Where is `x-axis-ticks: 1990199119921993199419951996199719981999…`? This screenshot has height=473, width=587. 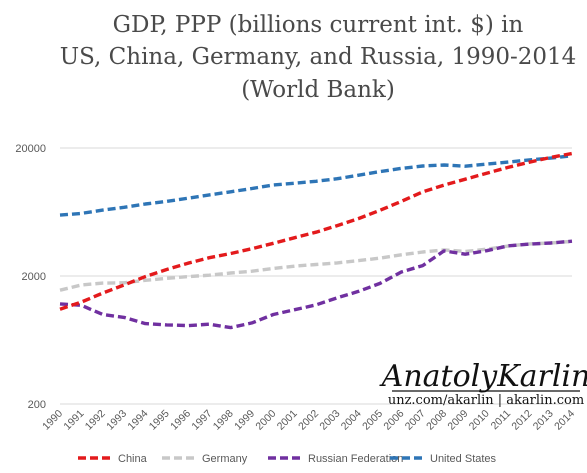
x-axis-ticks: 1990199119921993199419951996199719981999… is located at coordinates (308, 420).